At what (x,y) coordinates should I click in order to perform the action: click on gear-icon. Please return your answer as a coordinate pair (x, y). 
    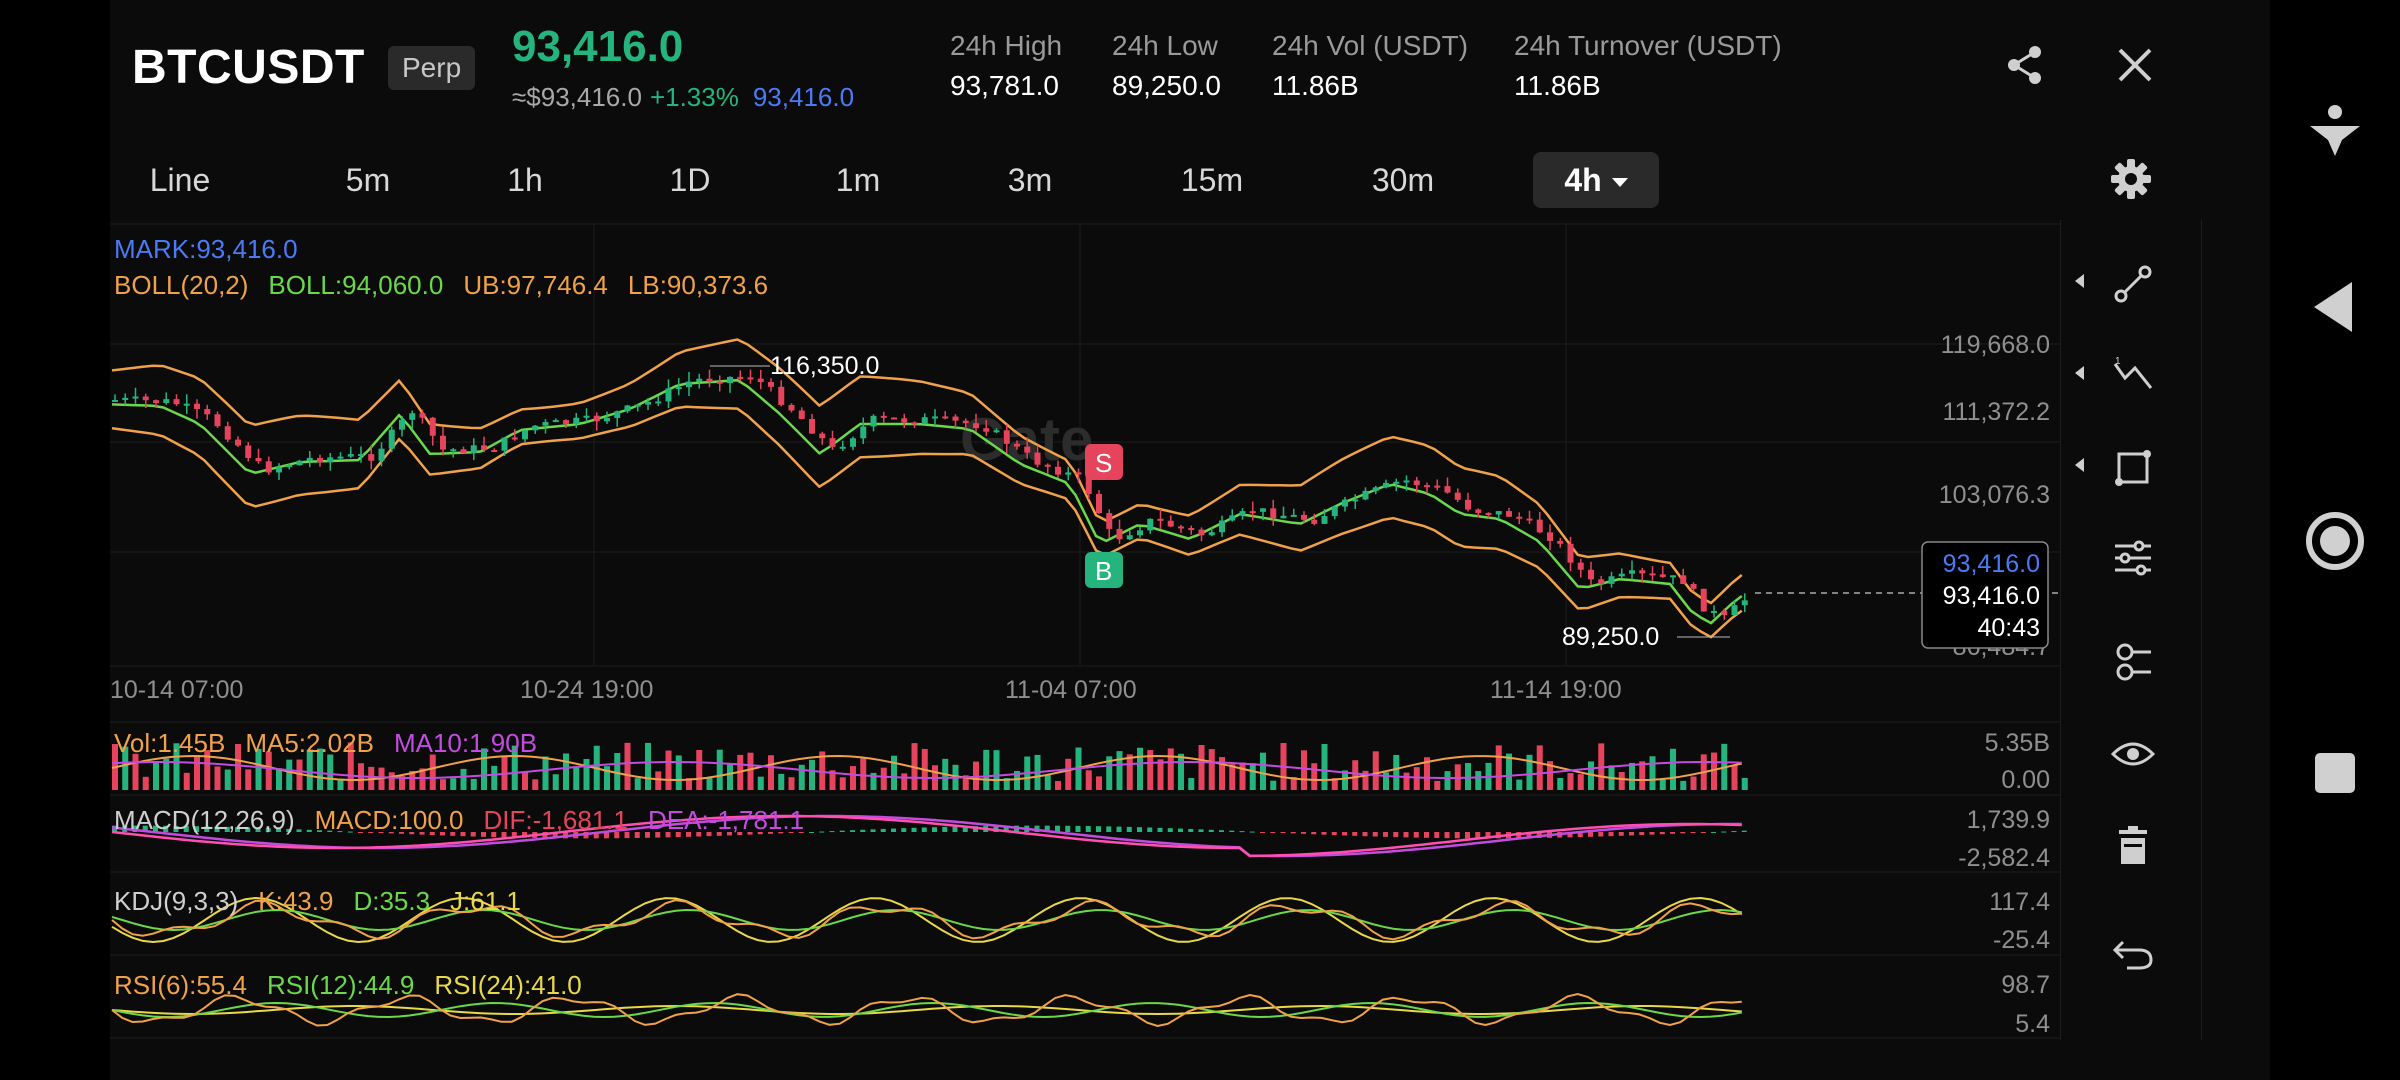
    Looking at the image, I should click on (2131, 179).